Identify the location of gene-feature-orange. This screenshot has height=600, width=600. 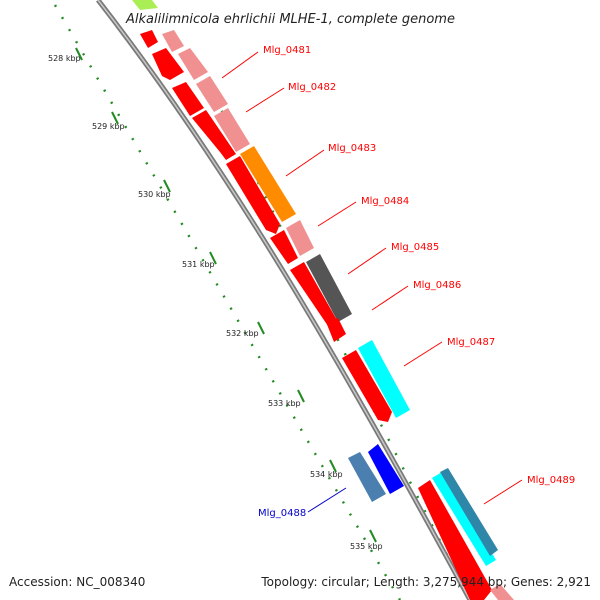
(268, 184).